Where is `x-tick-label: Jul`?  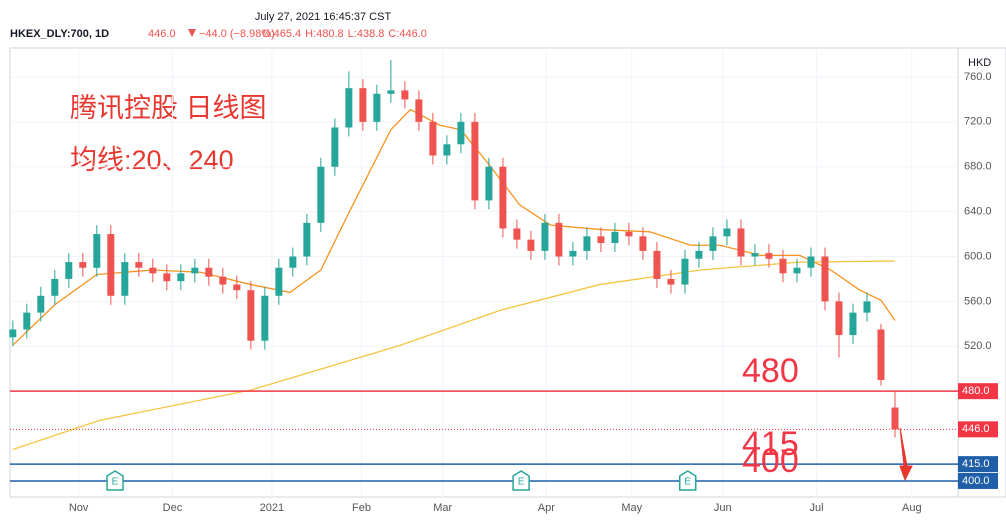
x-tick-label: Jul is located at coordinates (817, 508).